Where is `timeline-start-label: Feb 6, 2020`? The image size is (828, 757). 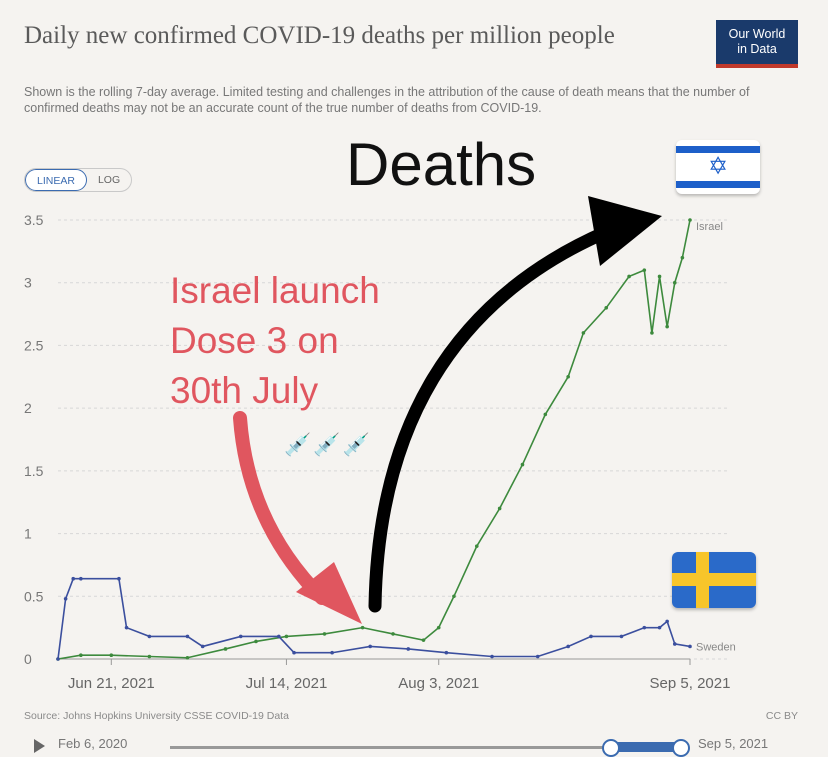
timeline-start-label: Feb 6, 2020 is located at coordinates (93, 743).